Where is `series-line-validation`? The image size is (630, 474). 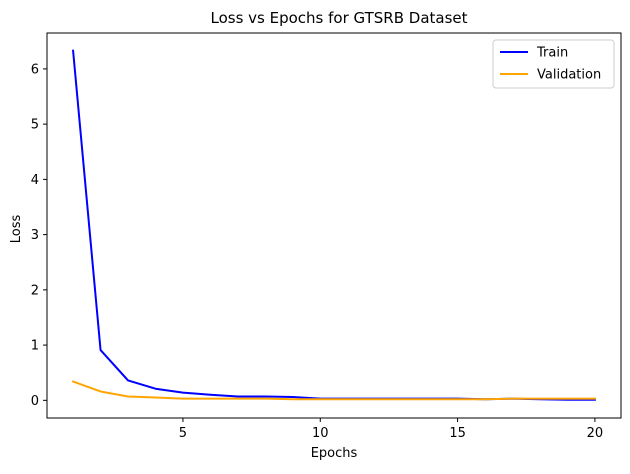 series-line-validation is located at coordinates (333, 390).